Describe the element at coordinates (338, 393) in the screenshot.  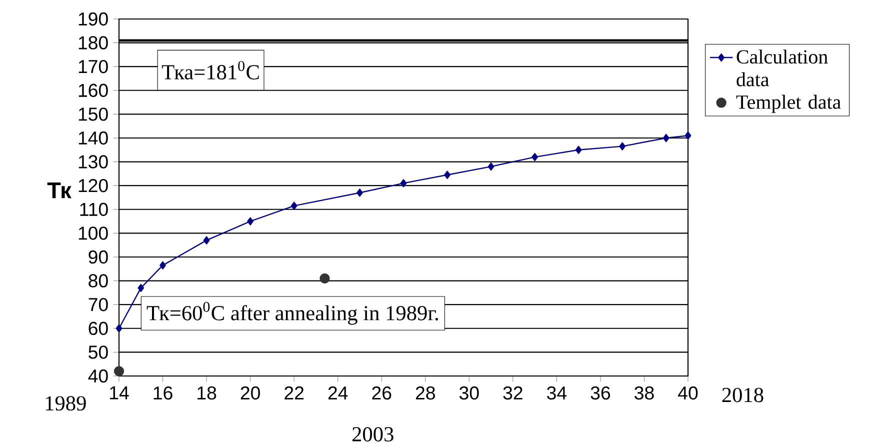
I see `x-tick-label: 24` at that location.